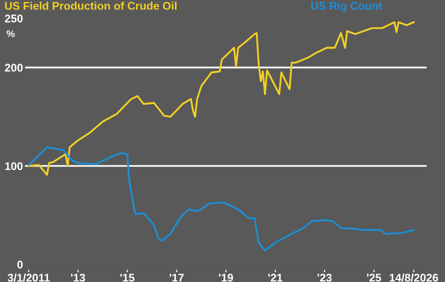 The height and width of the screenshot is (282, 445). I want to click on x-tick-label: '19, so click(225, 278).